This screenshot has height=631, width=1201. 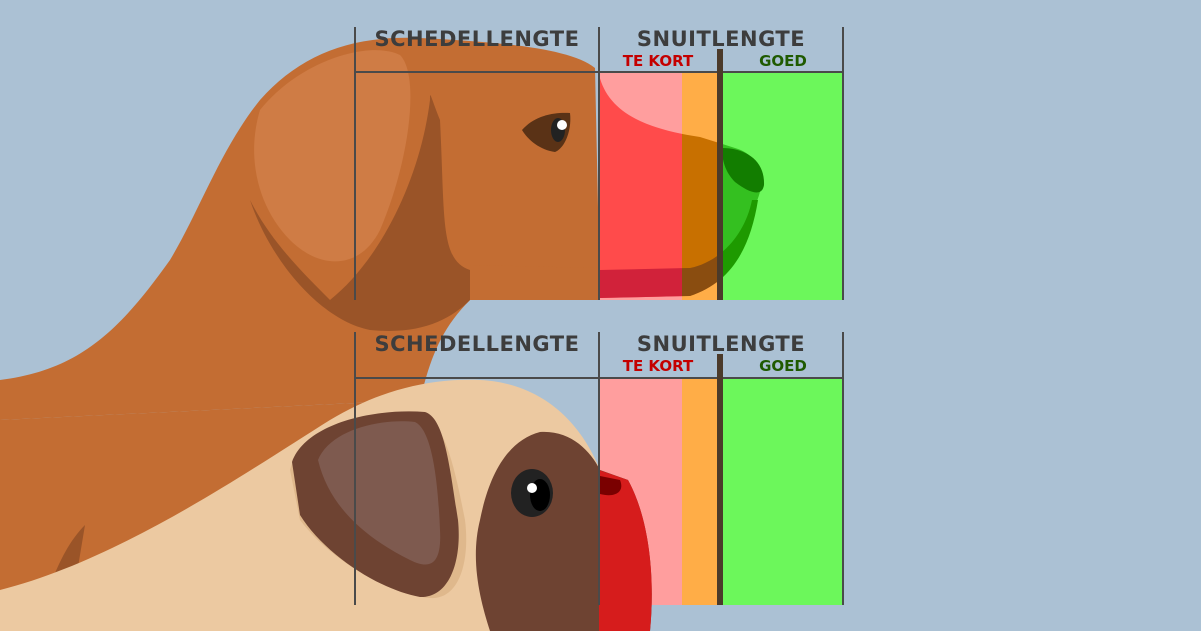 I want to click on eye, so click(x=546, y=132).